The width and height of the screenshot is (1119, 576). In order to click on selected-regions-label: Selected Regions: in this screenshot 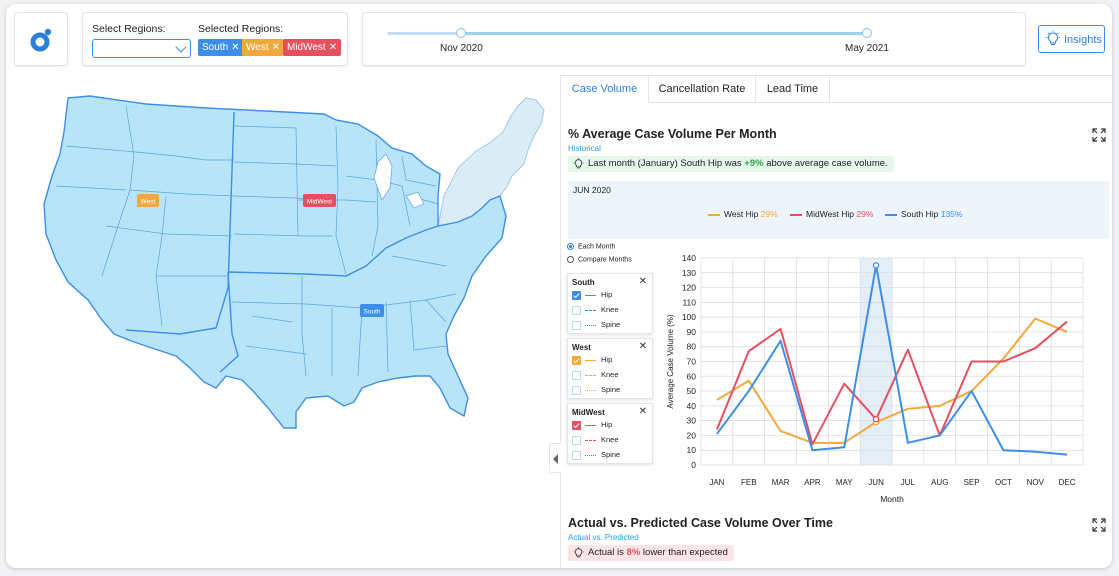, I will do `click(241, 29)`.